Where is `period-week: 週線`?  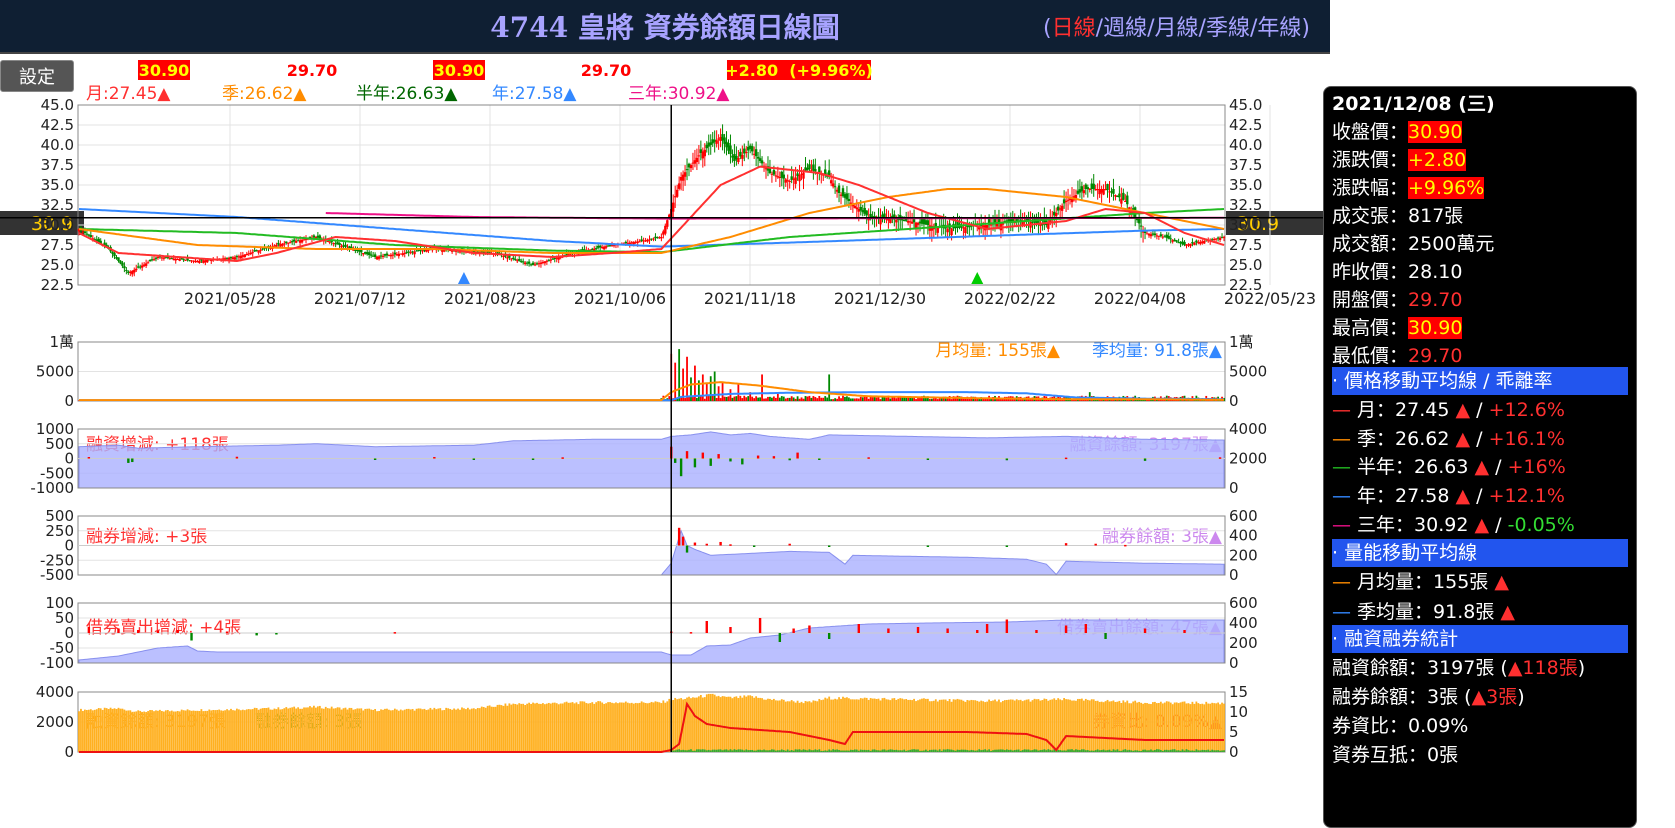 period-week: 週線 is located at coordinates (1125, 28).